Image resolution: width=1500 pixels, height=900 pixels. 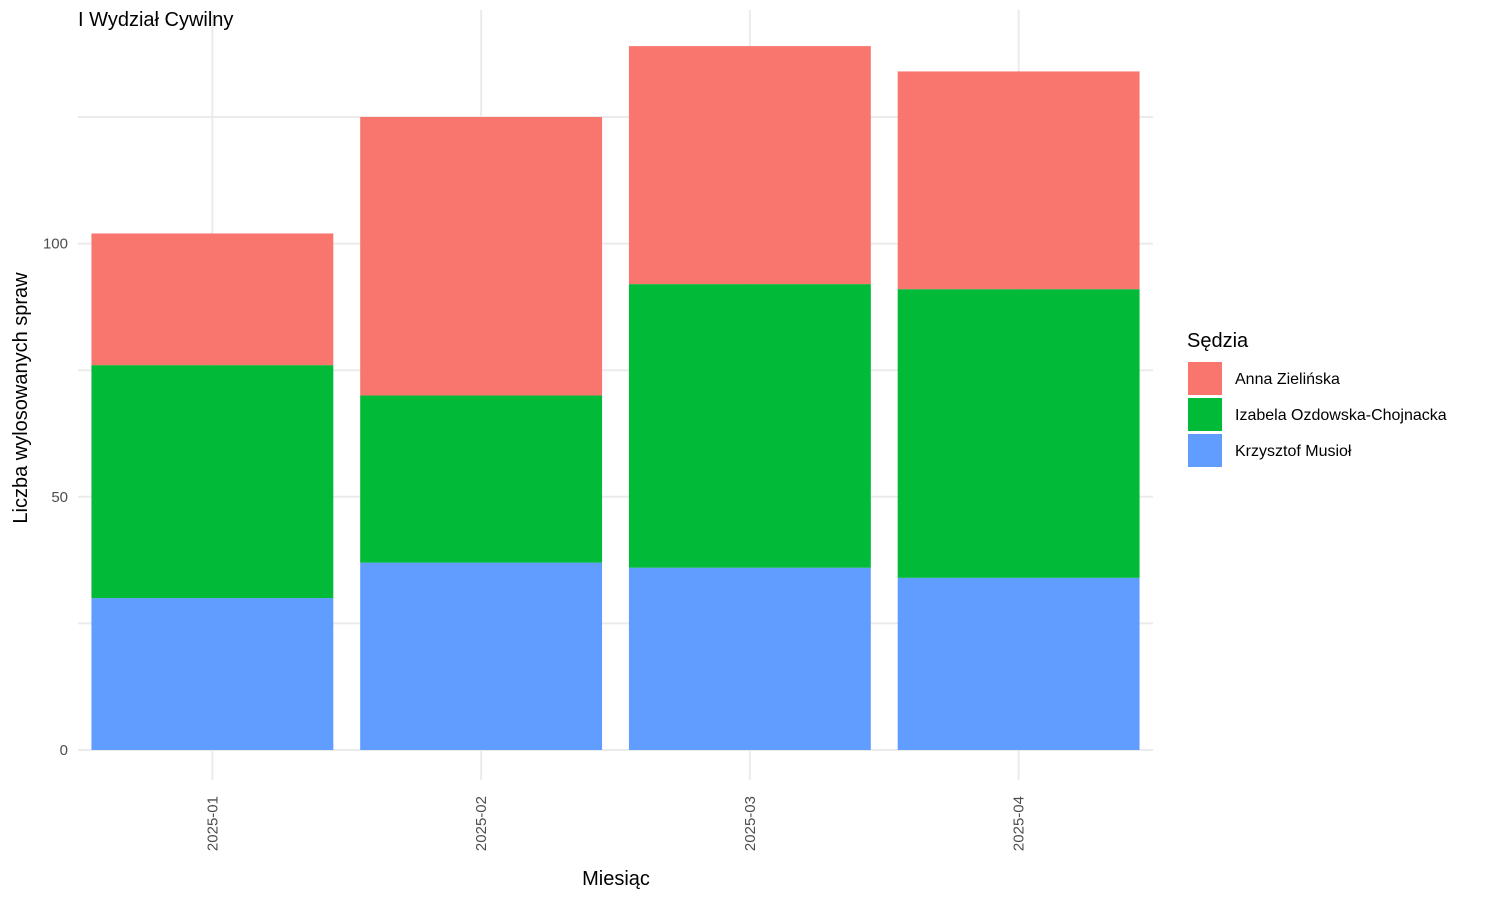 I want to click on legend-label: Anna Zielińska, so click(x=1287, y=379).